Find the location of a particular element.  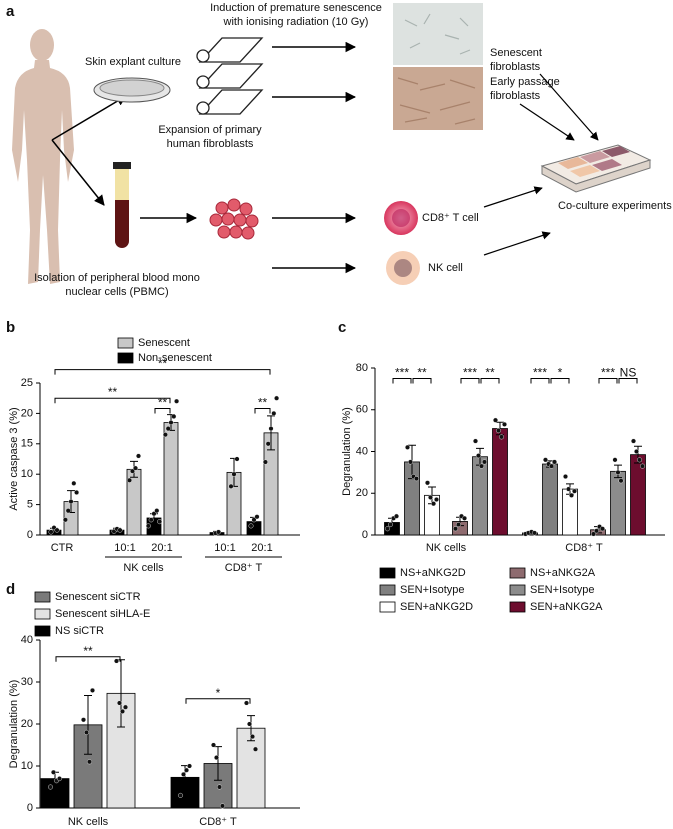

well is located at coordinates (585, 171).